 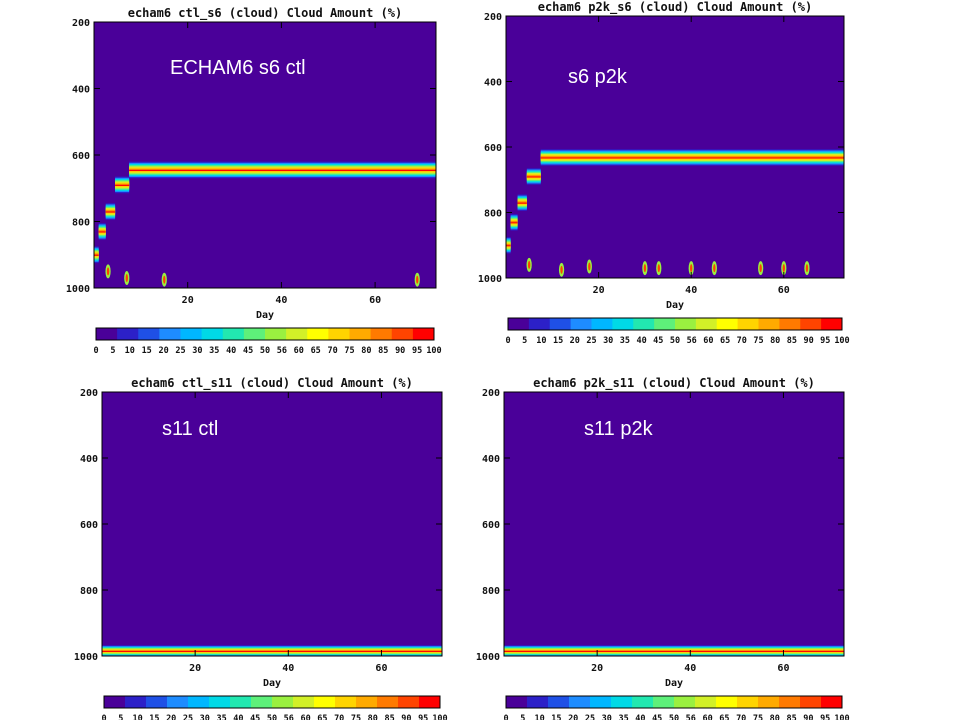 I want to click on colorbar-tick-label: 70, so click(x=339, y=717).